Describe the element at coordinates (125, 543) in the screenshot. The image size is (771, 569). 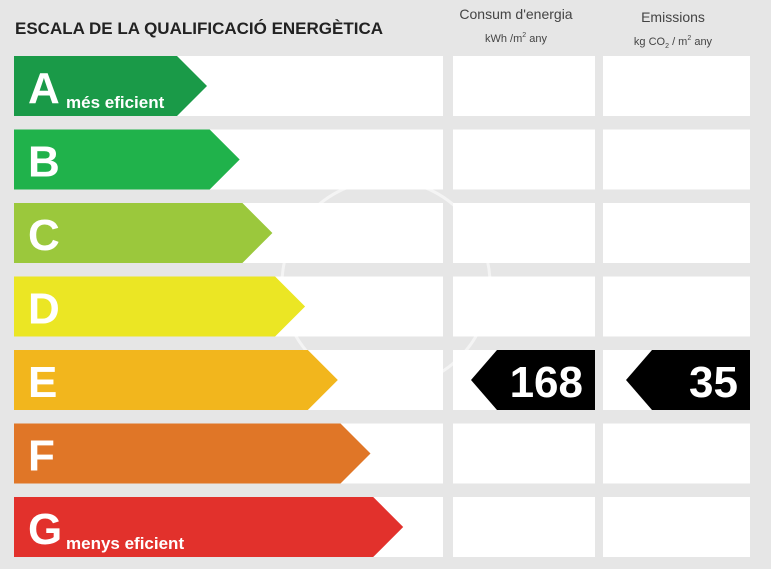
I see `rating-label: menys eficient` at that location.